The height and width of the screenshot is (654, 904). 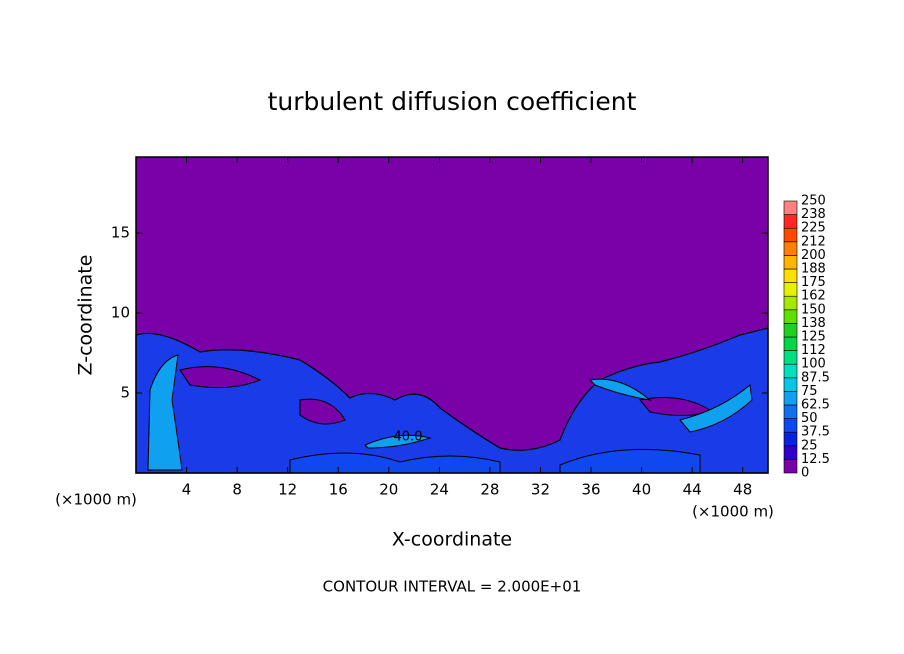 What do you see at coordinates (590, 490) in the screenshot?
I see `x-tick-label: 36` at bounding box center [590, 490].